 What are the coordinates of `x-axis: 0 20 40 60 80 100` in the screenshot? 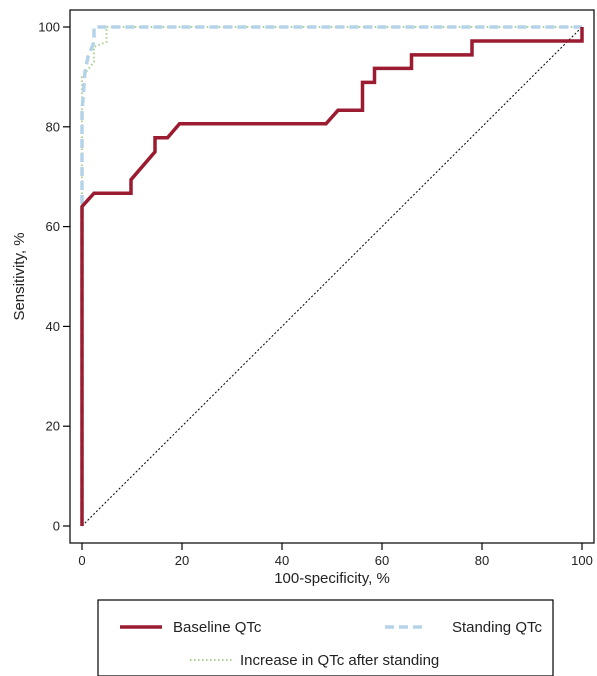 It's located at (335, 555).